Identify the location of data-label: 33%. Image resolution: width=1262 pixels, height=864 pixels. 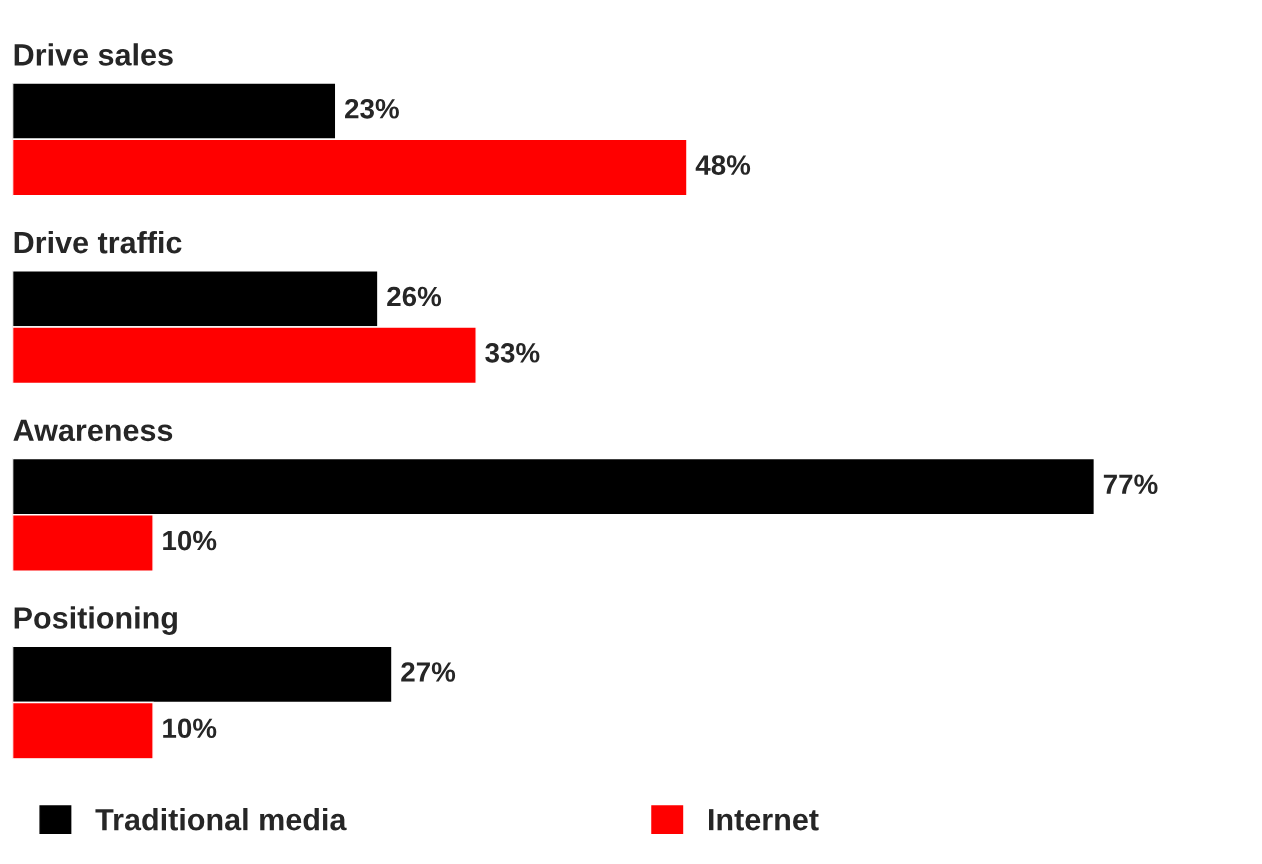
(512, 352).